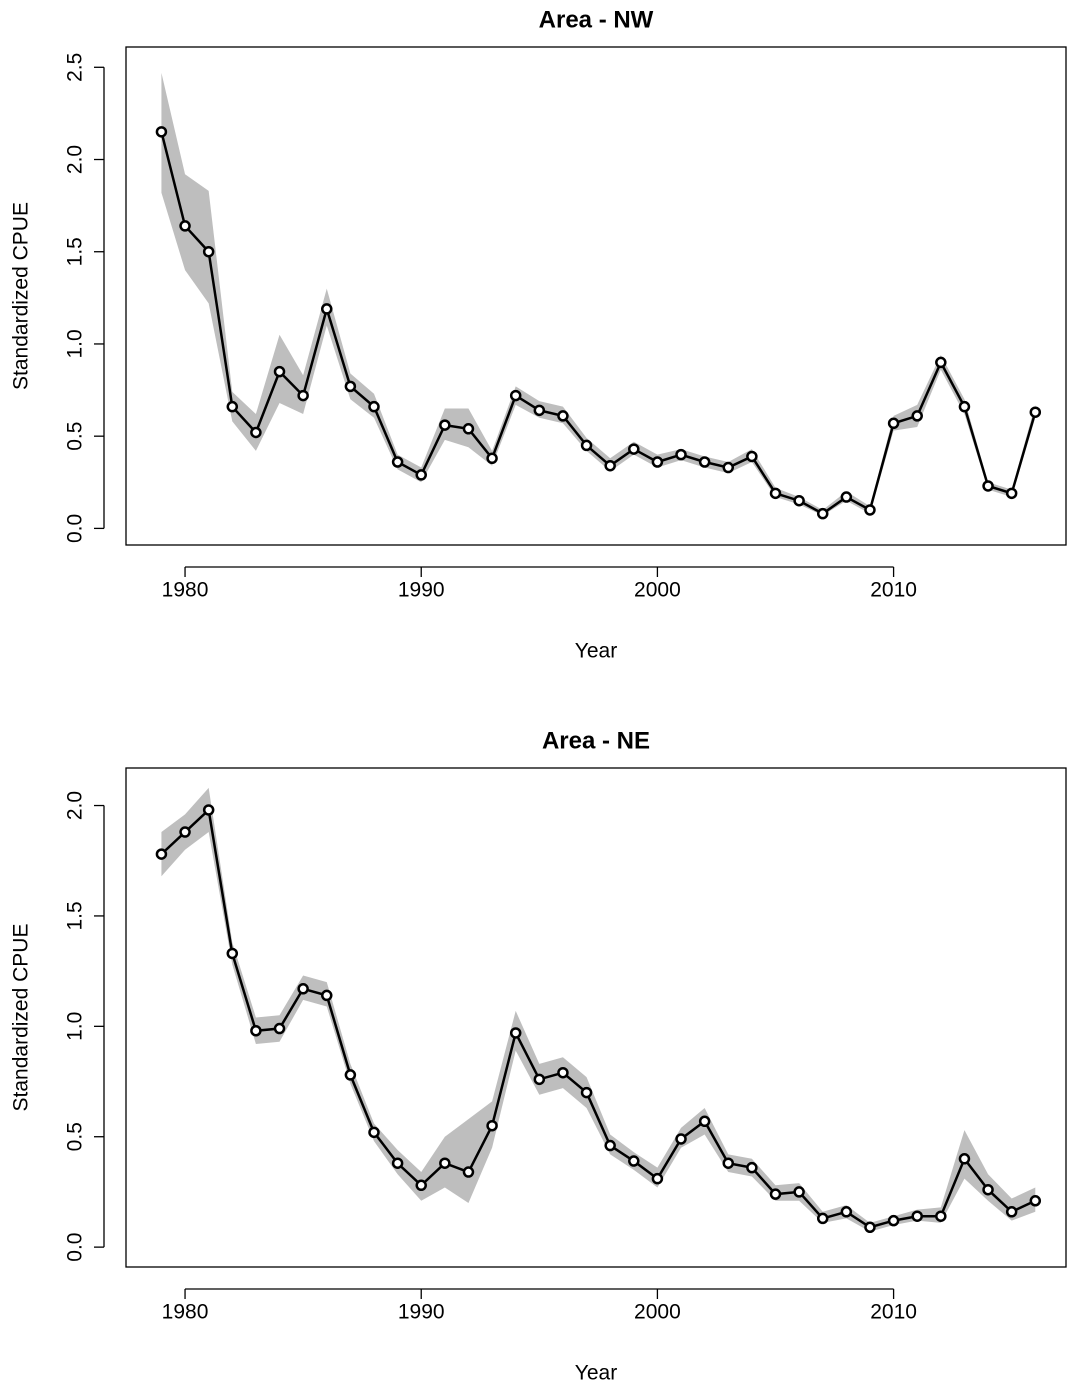 The image size is (1067, 1387). What do you see at coordinates (75, 1136) in the screenshot?
I see `y-tick-label: 0.5` at bounding box center [75, 1136].